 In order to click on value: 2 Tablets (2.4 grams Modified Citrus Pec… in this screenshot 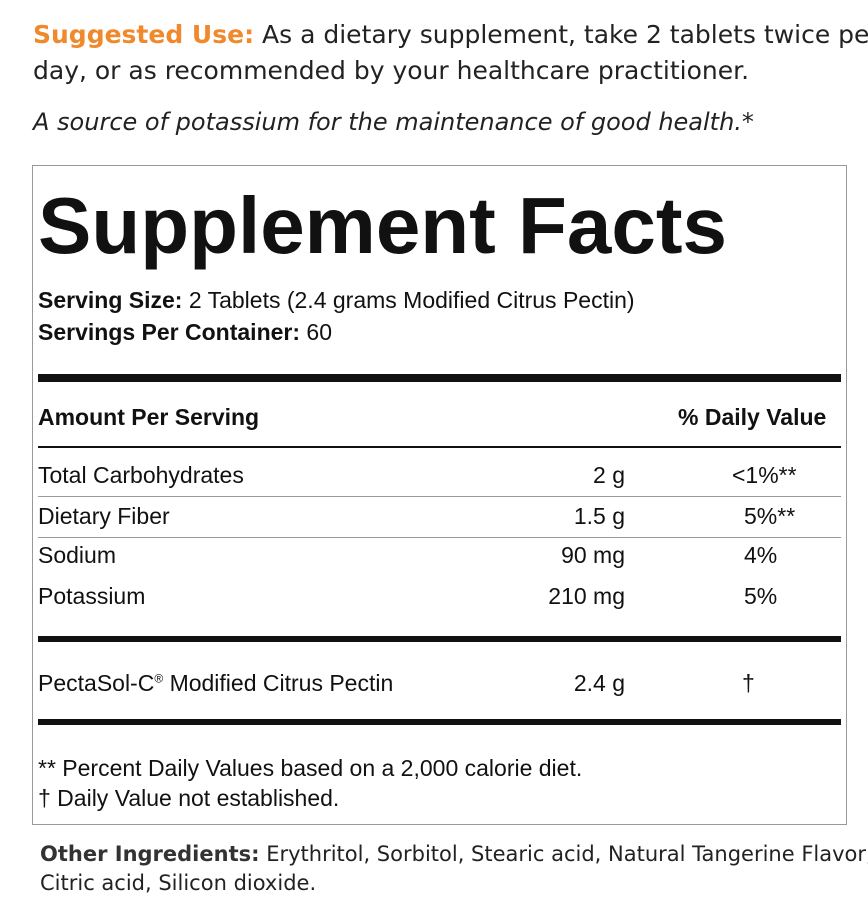, I will do `click(411, 300)`.